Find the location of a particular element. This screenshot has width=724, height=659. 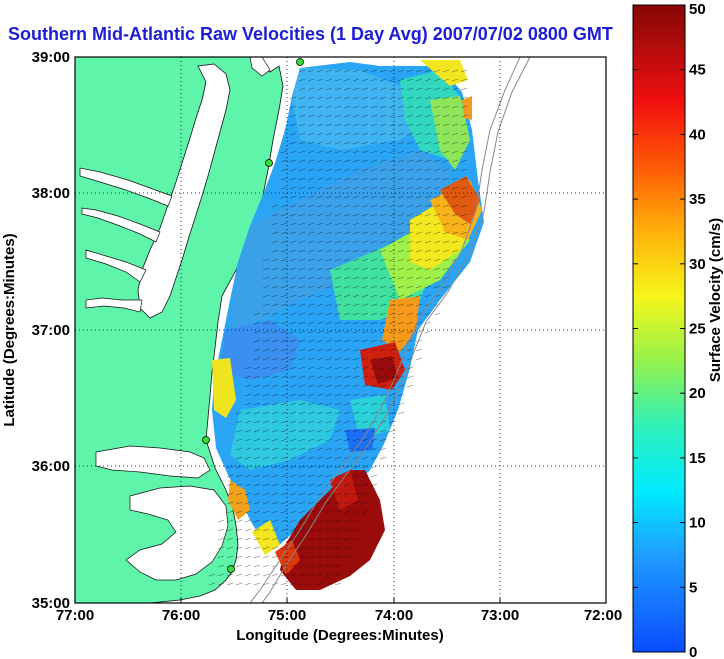

colorbar-tick-label: 20 is located at coordinates (697, 393).